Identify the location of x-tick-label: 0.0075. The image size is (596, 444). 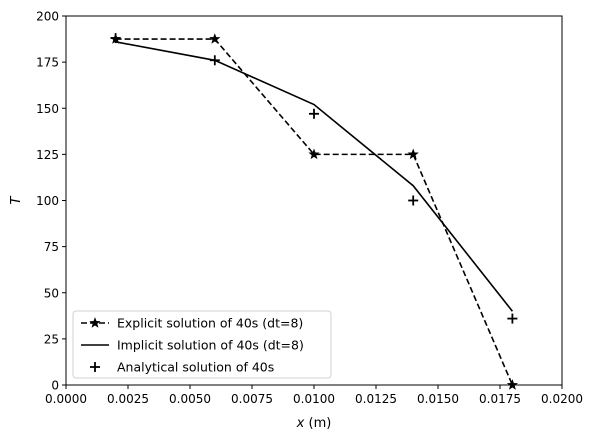
(252, 399).